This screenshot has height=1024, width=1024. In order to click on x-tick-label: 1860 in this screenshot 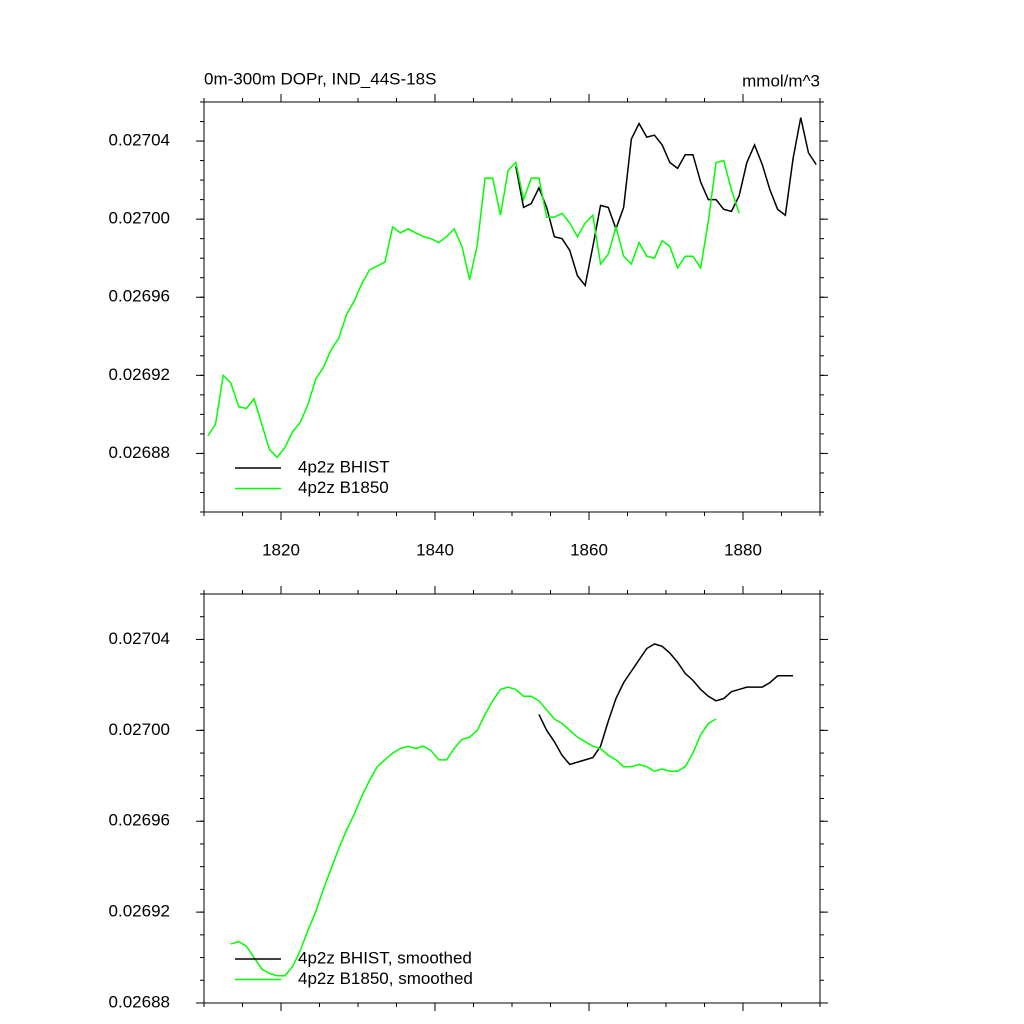, I will do `click(589, 549)`.